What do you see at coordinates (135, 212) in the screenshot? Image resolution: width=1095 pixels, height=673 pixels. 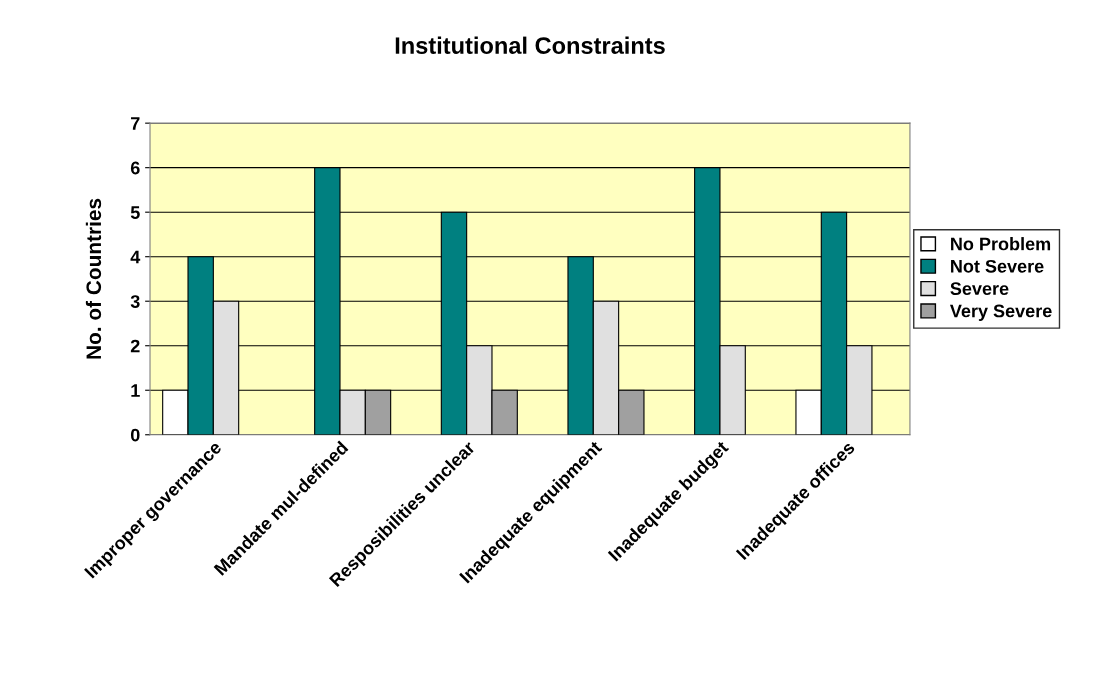 I see `y-tick-label: 5` at bounding box center [135, 212].